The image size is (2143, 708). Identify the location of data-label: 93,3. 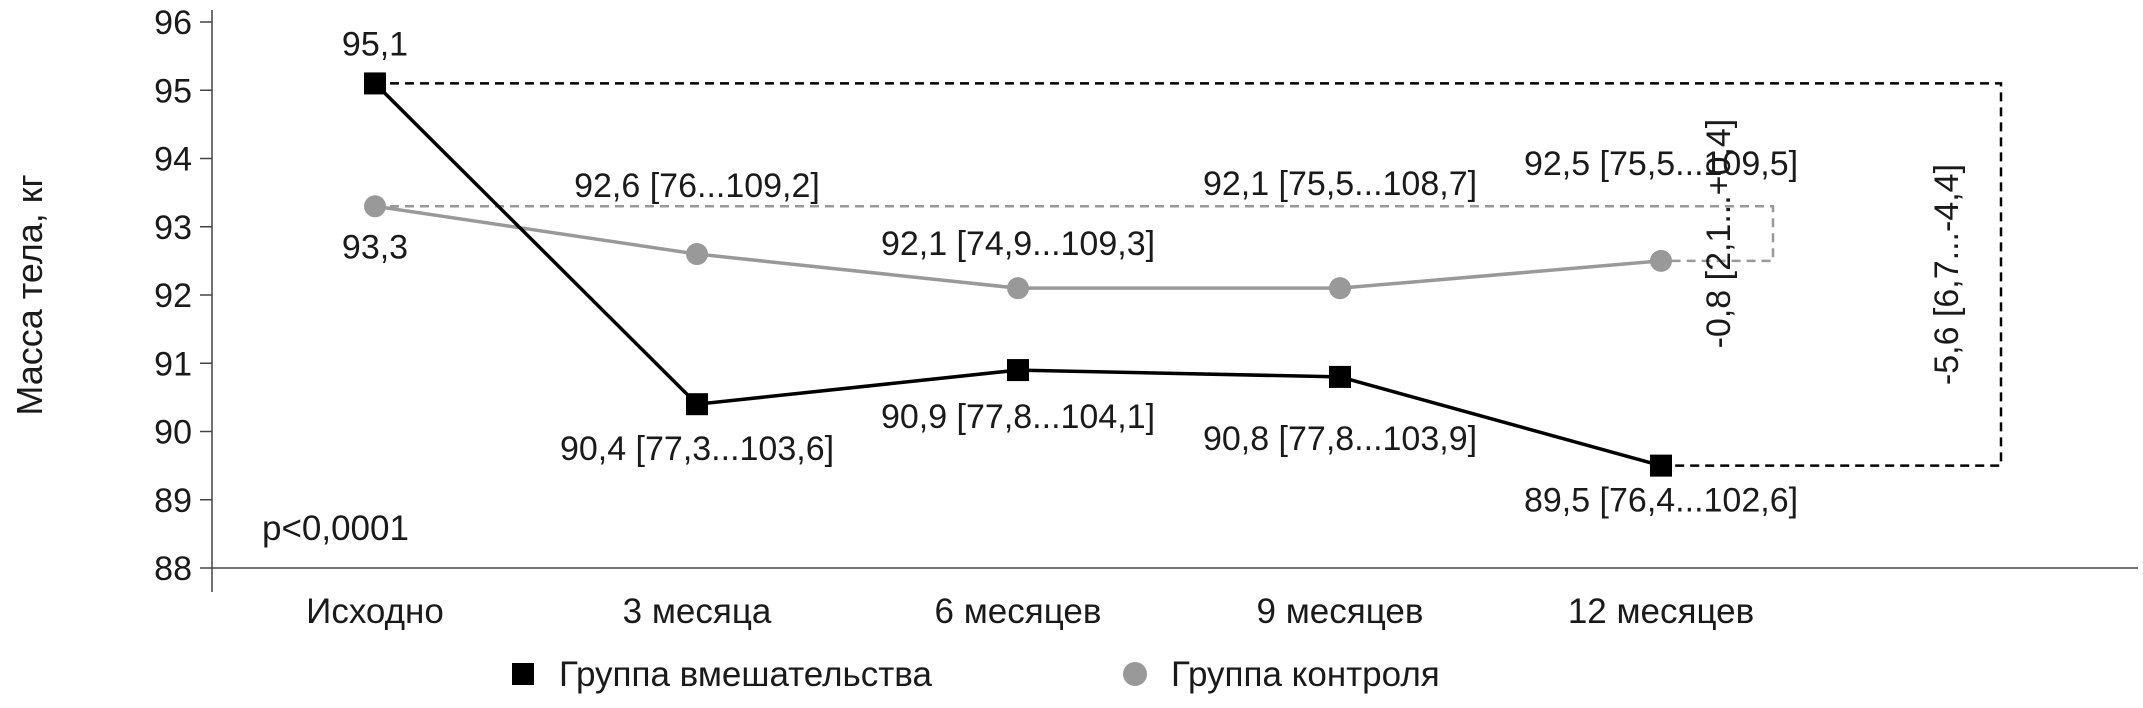
(375, 247).